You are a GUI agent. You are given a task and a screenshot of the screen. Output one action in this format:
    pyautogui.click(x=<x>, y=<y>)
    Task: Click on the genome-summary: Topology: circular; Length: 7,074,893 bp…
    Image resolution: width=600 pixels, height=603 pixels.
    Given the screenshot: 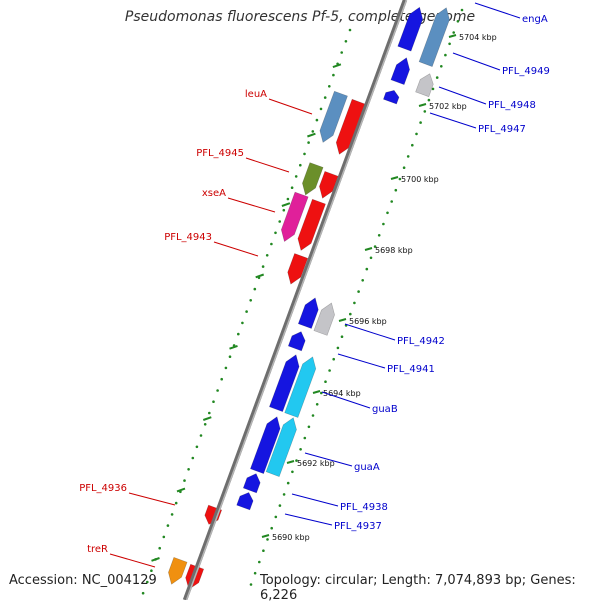 What is the action you would take?
    pyautogui.click(x=418, y=588)
    